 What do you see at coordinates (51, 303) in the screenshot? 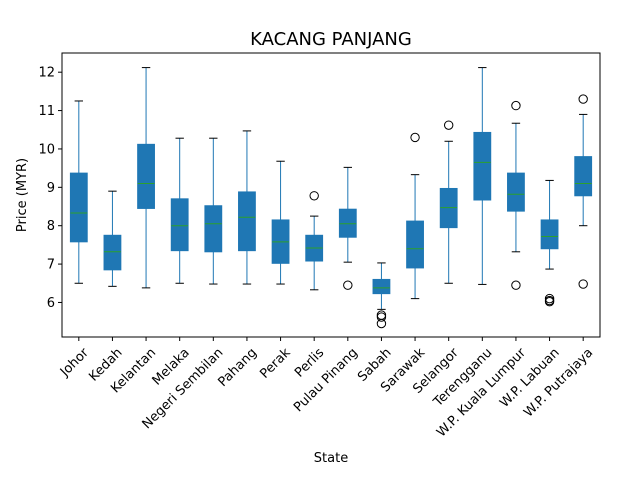
I see `y-tick-label: 6` at bounding box center [51, 303].